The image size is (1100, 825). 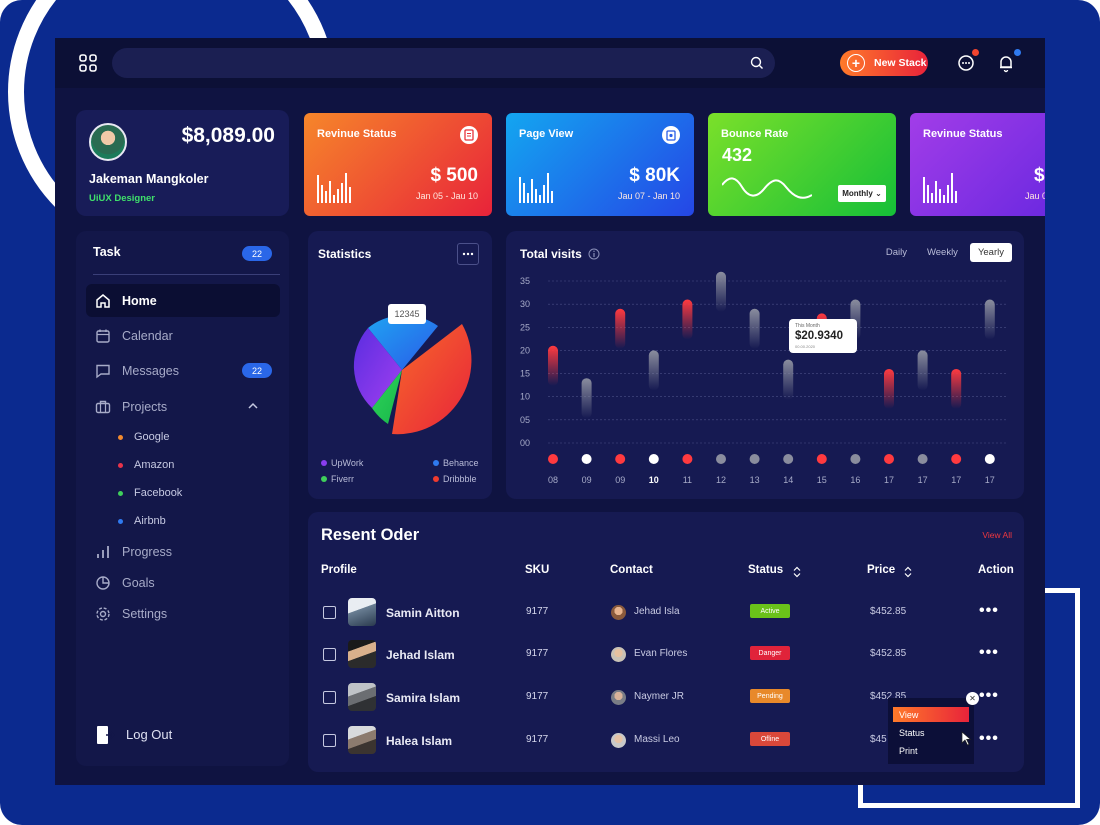 I want to click on sidebar-item-goals: Goals, so click(x=183, y=582).